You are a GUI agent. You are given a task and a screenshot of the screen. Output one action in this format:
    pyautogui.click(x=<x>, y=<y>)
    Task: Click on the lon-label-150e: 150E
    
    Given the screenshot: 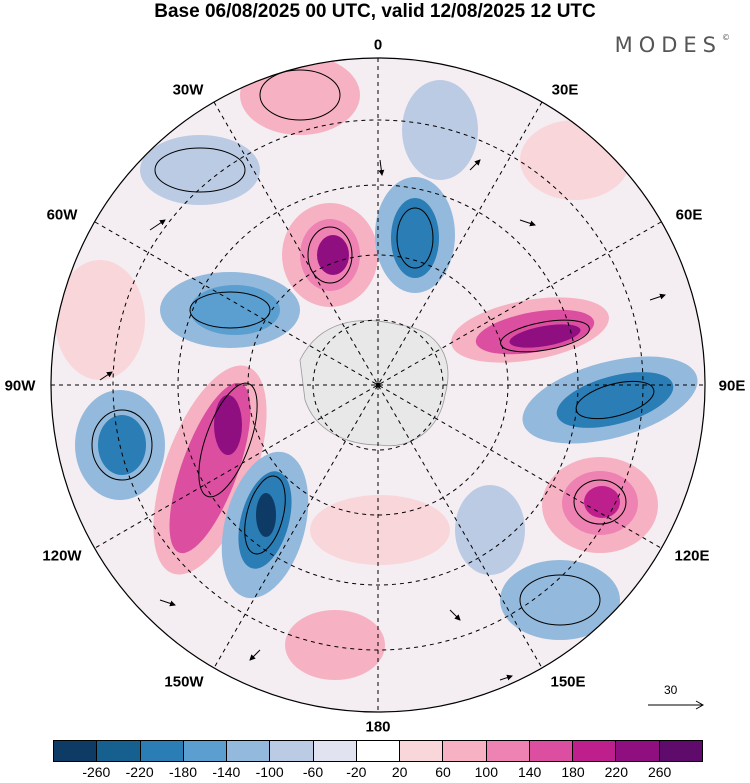 What is the action you would take?
    pyautogui.click(x=568, y=682)
    